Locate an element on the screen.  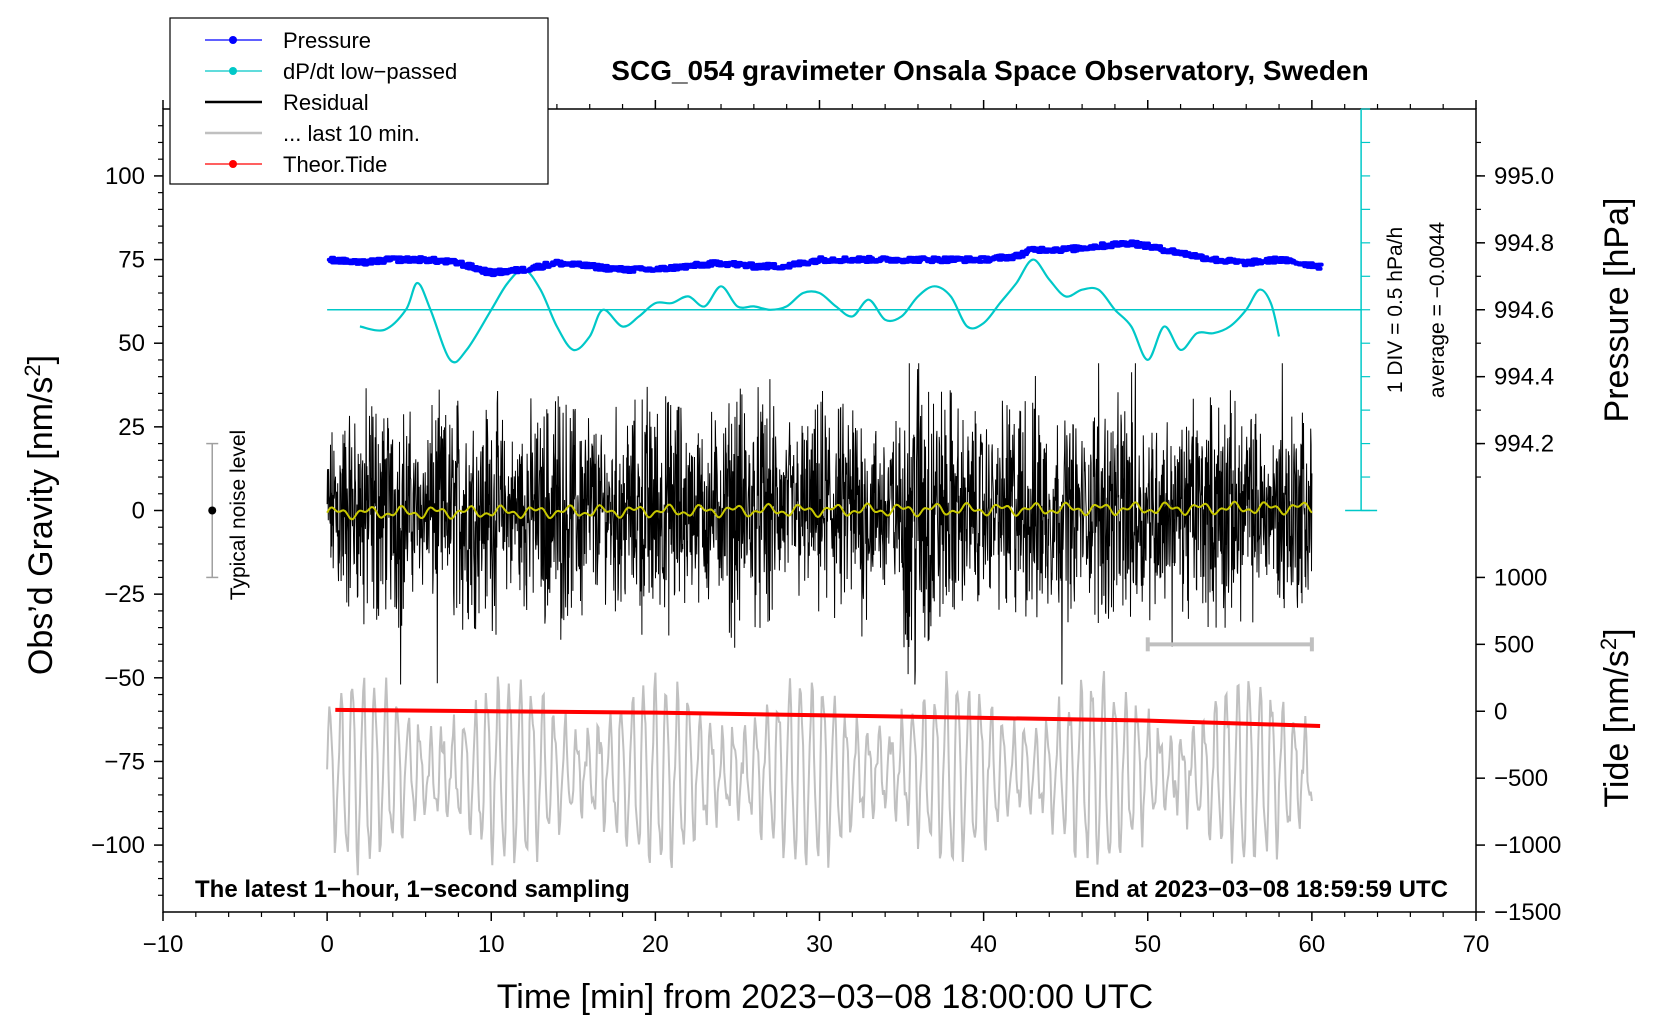
y-left-label-main: Obs’d Gravity [nm/s is located at coordinates (41, 526).